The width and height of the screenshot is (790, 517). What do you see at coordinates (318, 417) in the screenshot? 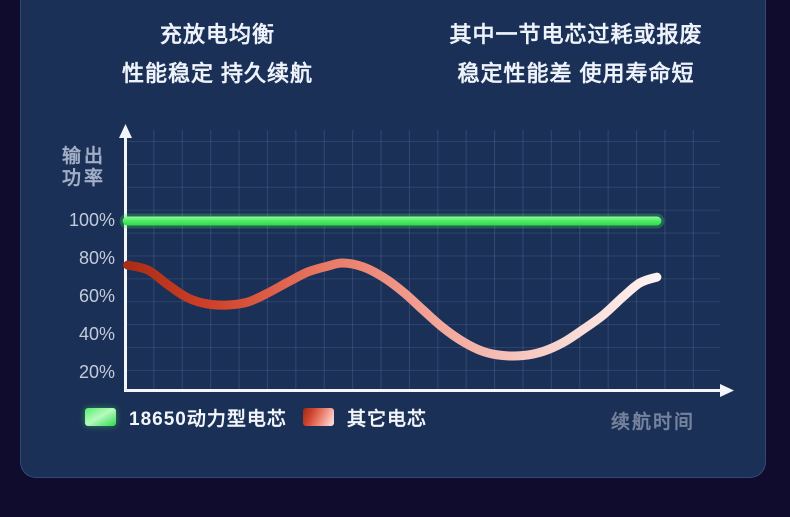
I see `legend-swatch-other` at bounding box center [318, 417].